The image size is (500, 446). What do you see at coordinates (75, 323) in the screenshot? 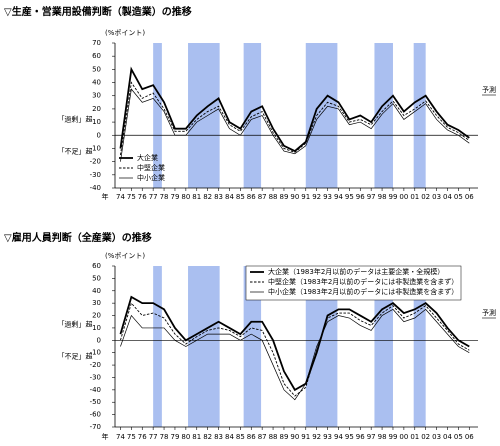
I see `excess-label: 「過剰」超` at bounding box center [75, 323].